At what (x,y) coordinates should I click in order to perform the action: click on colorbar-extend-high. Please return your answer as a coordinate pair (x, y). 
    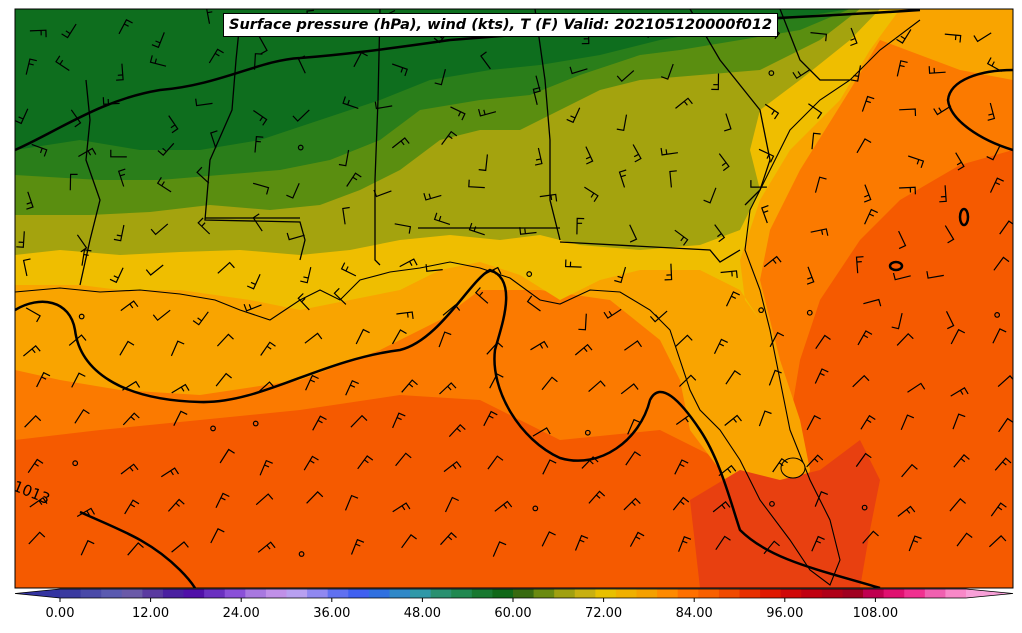
    Looking at the image, I should click on (989, 593).